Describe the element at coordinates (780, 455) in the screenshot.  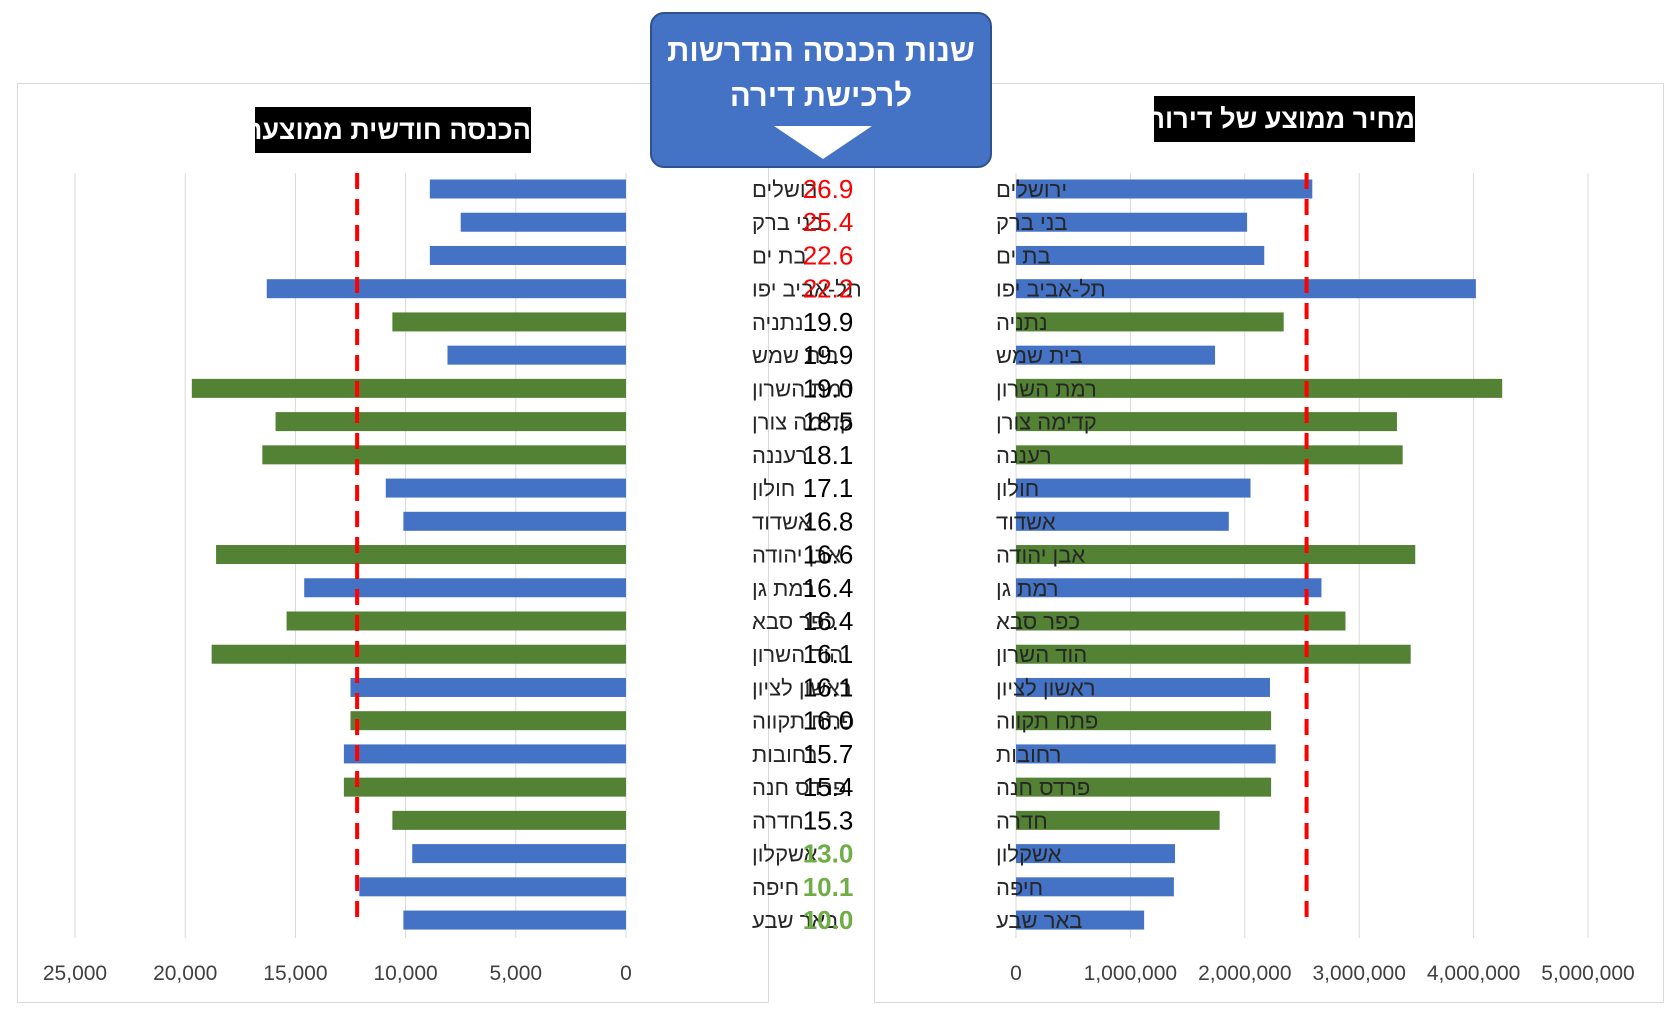
I see `left-category-label: רעננה` at that location.